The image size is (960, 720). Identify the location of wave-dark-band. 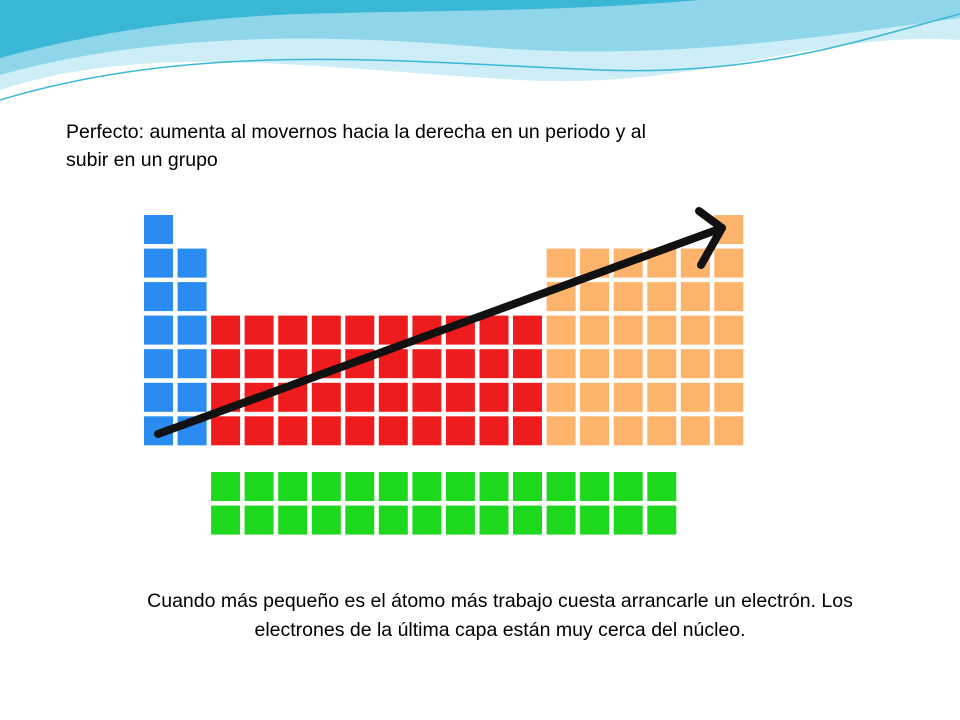
(350, 29).